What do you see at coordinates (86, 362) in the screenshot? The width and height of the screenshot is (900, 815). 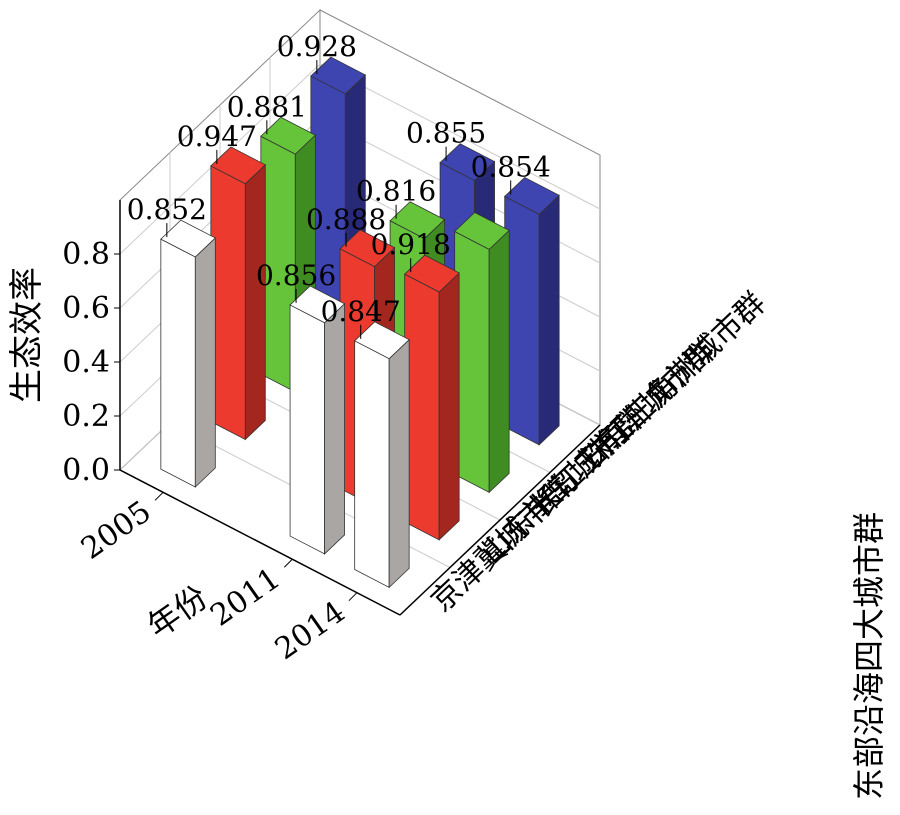 I see `y-tick-label: 0.4` at bounding box center [86, 362].